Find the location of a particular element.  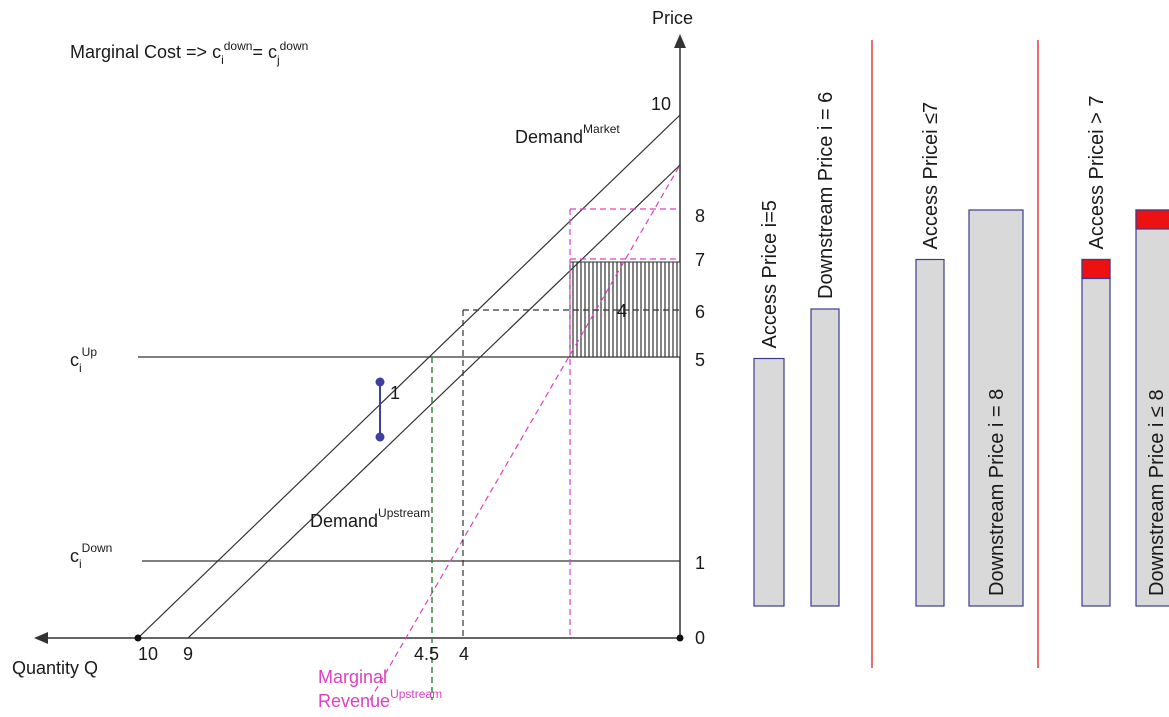

demand-market-label: DemandMarket is located at coordinates (567, 134).